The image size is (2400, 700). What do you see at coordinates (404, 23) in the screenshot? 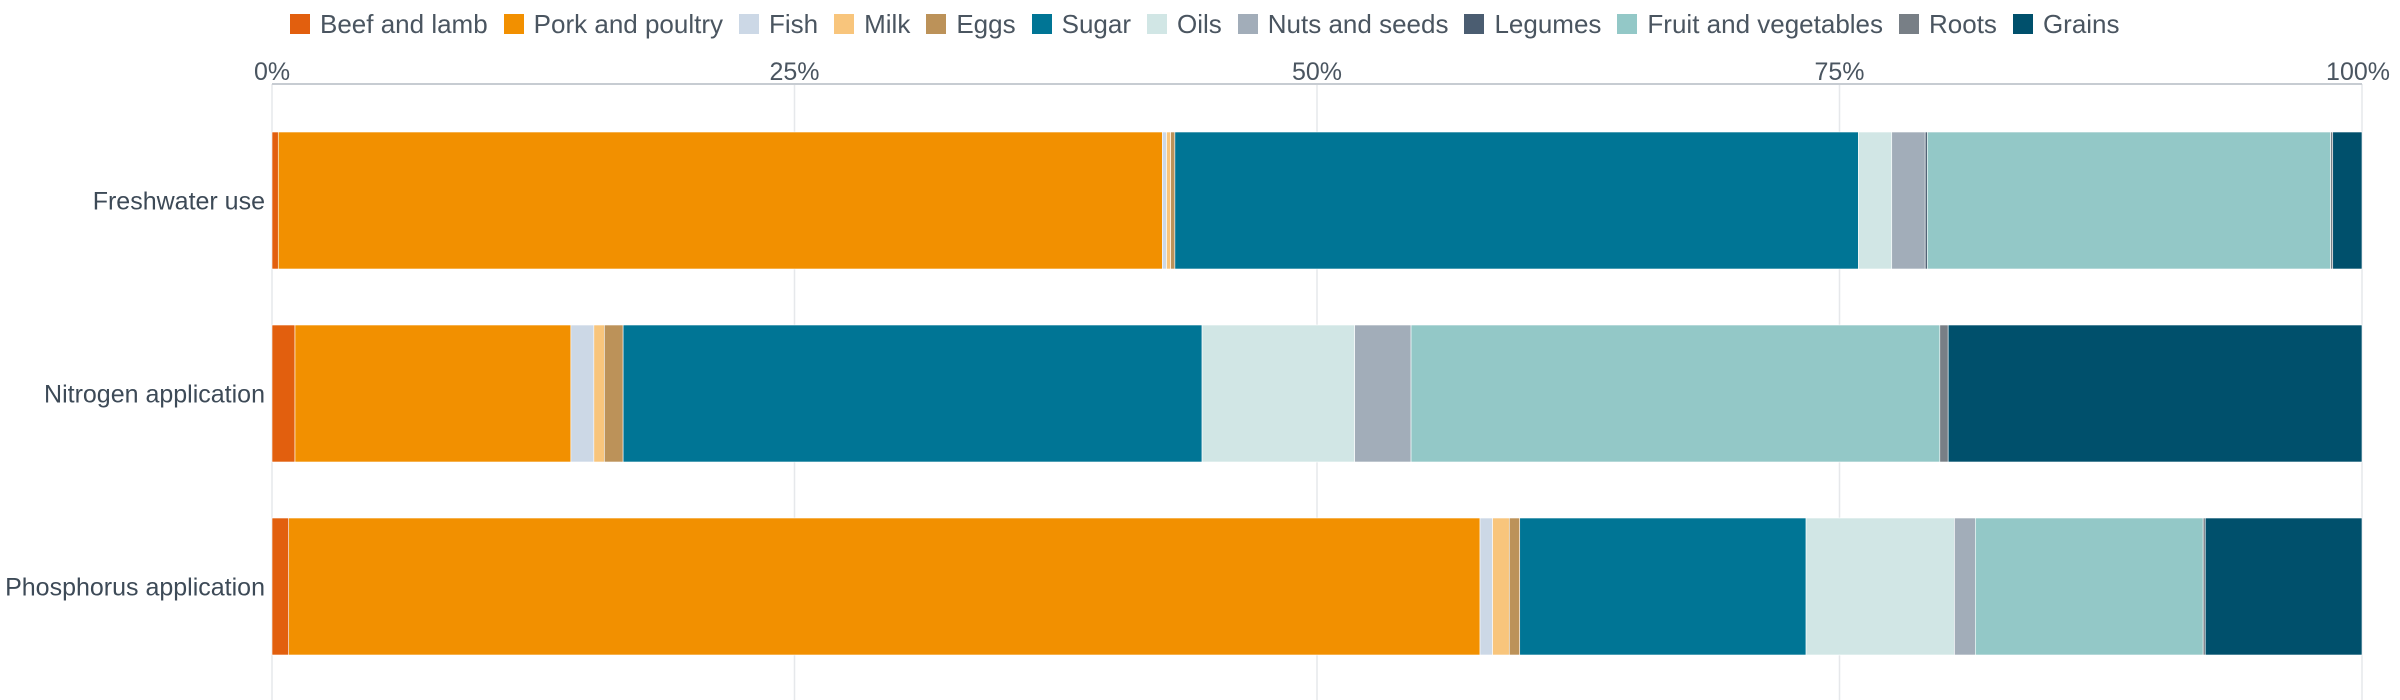
I see `legend-label: Beef and lamb` at bounding box center [404, 23].